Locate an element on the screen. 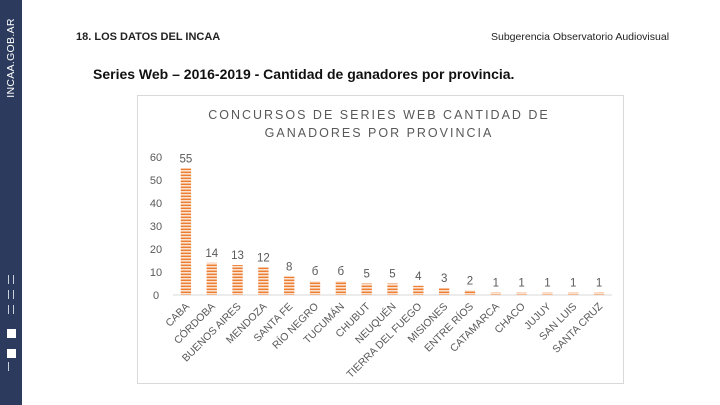 Image resolution: width=720 pixels, height=405 pixels. brand-label: INCAA.GOB.AR is located at coordinates (11, 58).